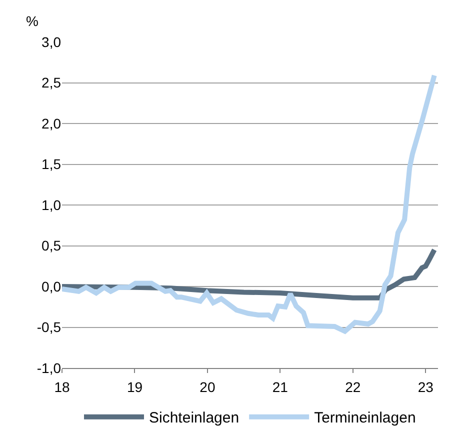 The image size is (450, 446). I want to click on legend-label: Sichteinlagen, so click(194, 418).